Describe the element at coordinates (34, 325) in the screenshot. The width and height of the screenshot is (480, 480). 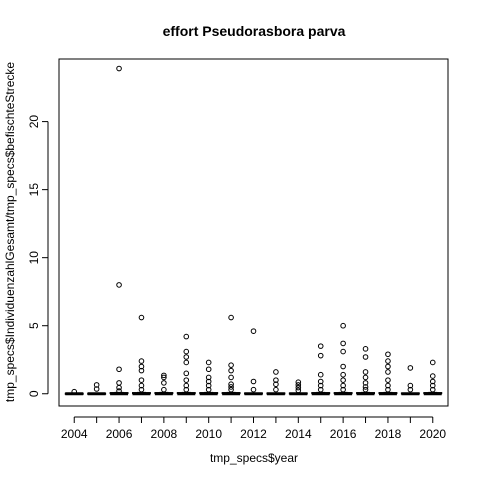
I see `y-tick-label: 5` at that location.